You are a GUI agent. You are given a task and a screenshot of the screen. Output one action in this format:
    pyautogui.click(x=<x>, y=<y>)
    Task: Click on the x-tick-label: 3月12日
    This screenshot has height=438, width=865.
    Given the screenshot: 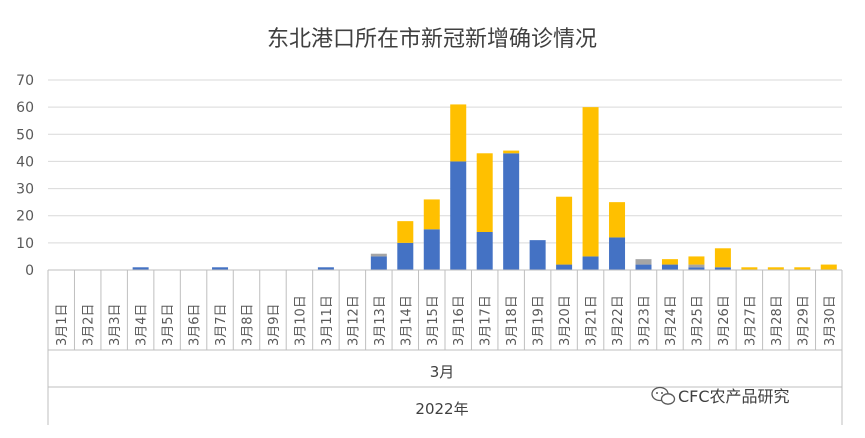 What is the action you would take?
    pyautogui.click(x=353, y=320)
    